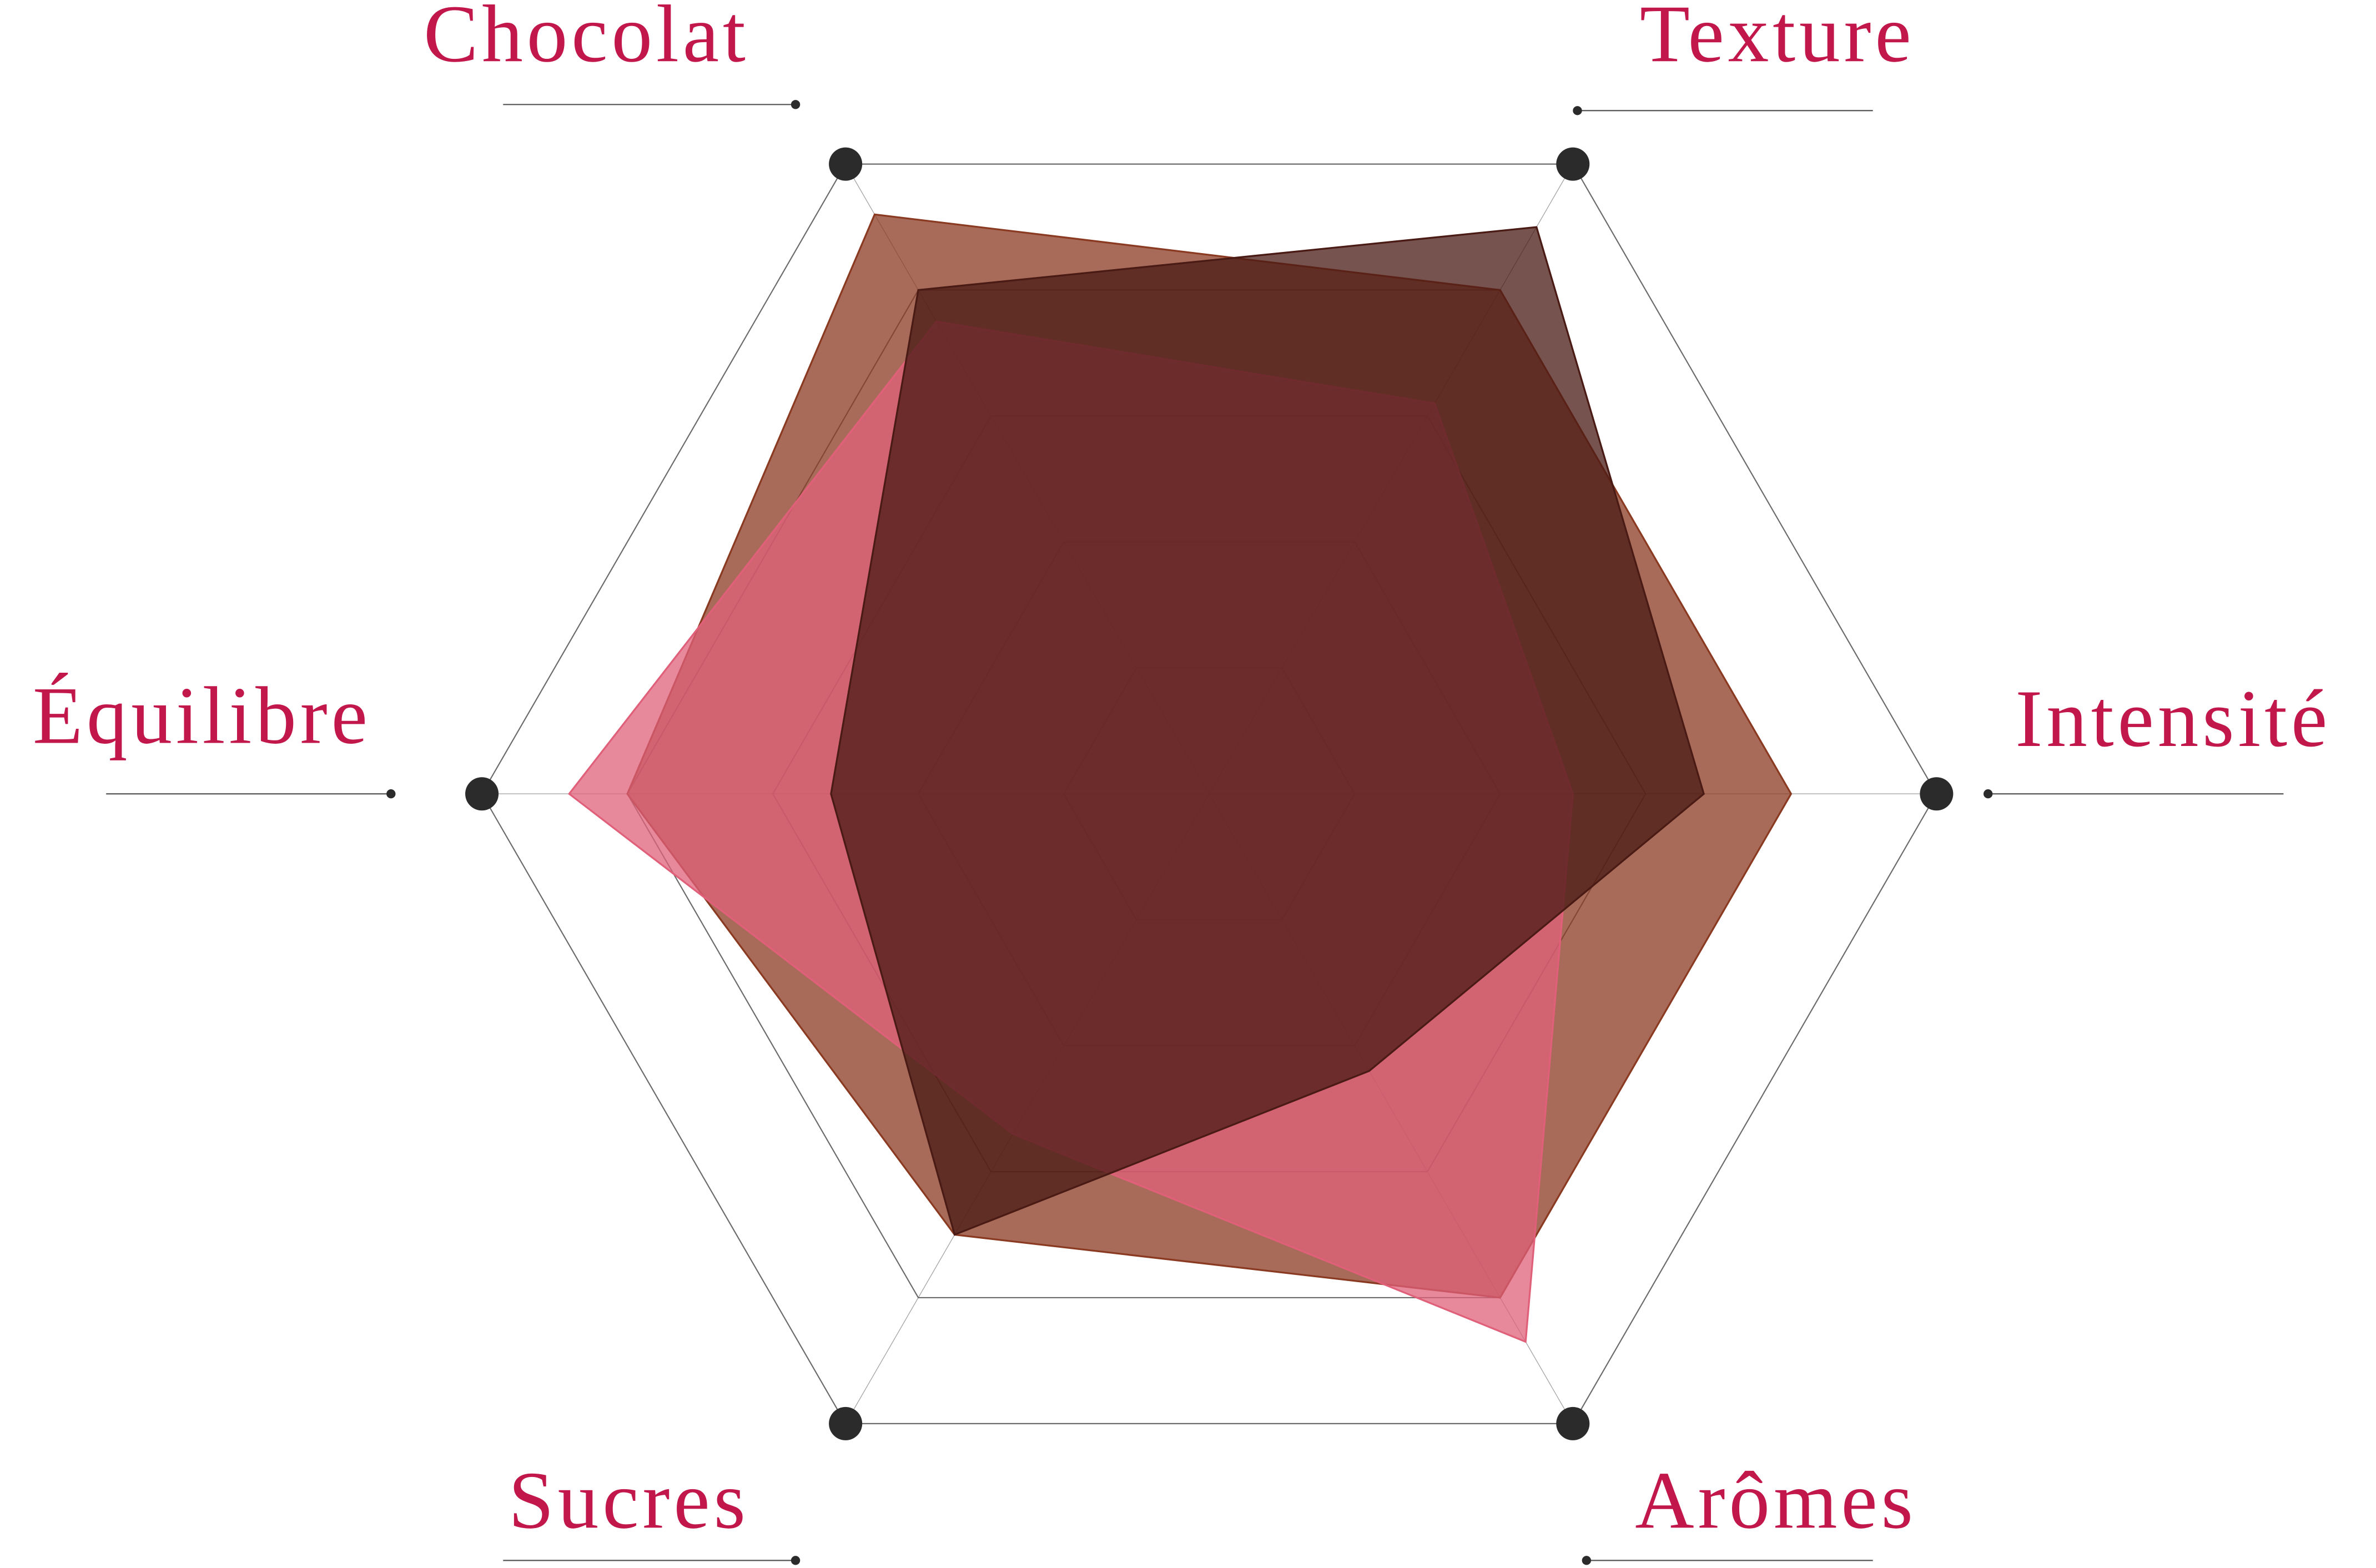 This screenshot has height=1568, width=2376. What do you see at coordinates (202, 715) in the screenshot?
I see `axis-label: Équilibre` at bounding box center [202, 715].